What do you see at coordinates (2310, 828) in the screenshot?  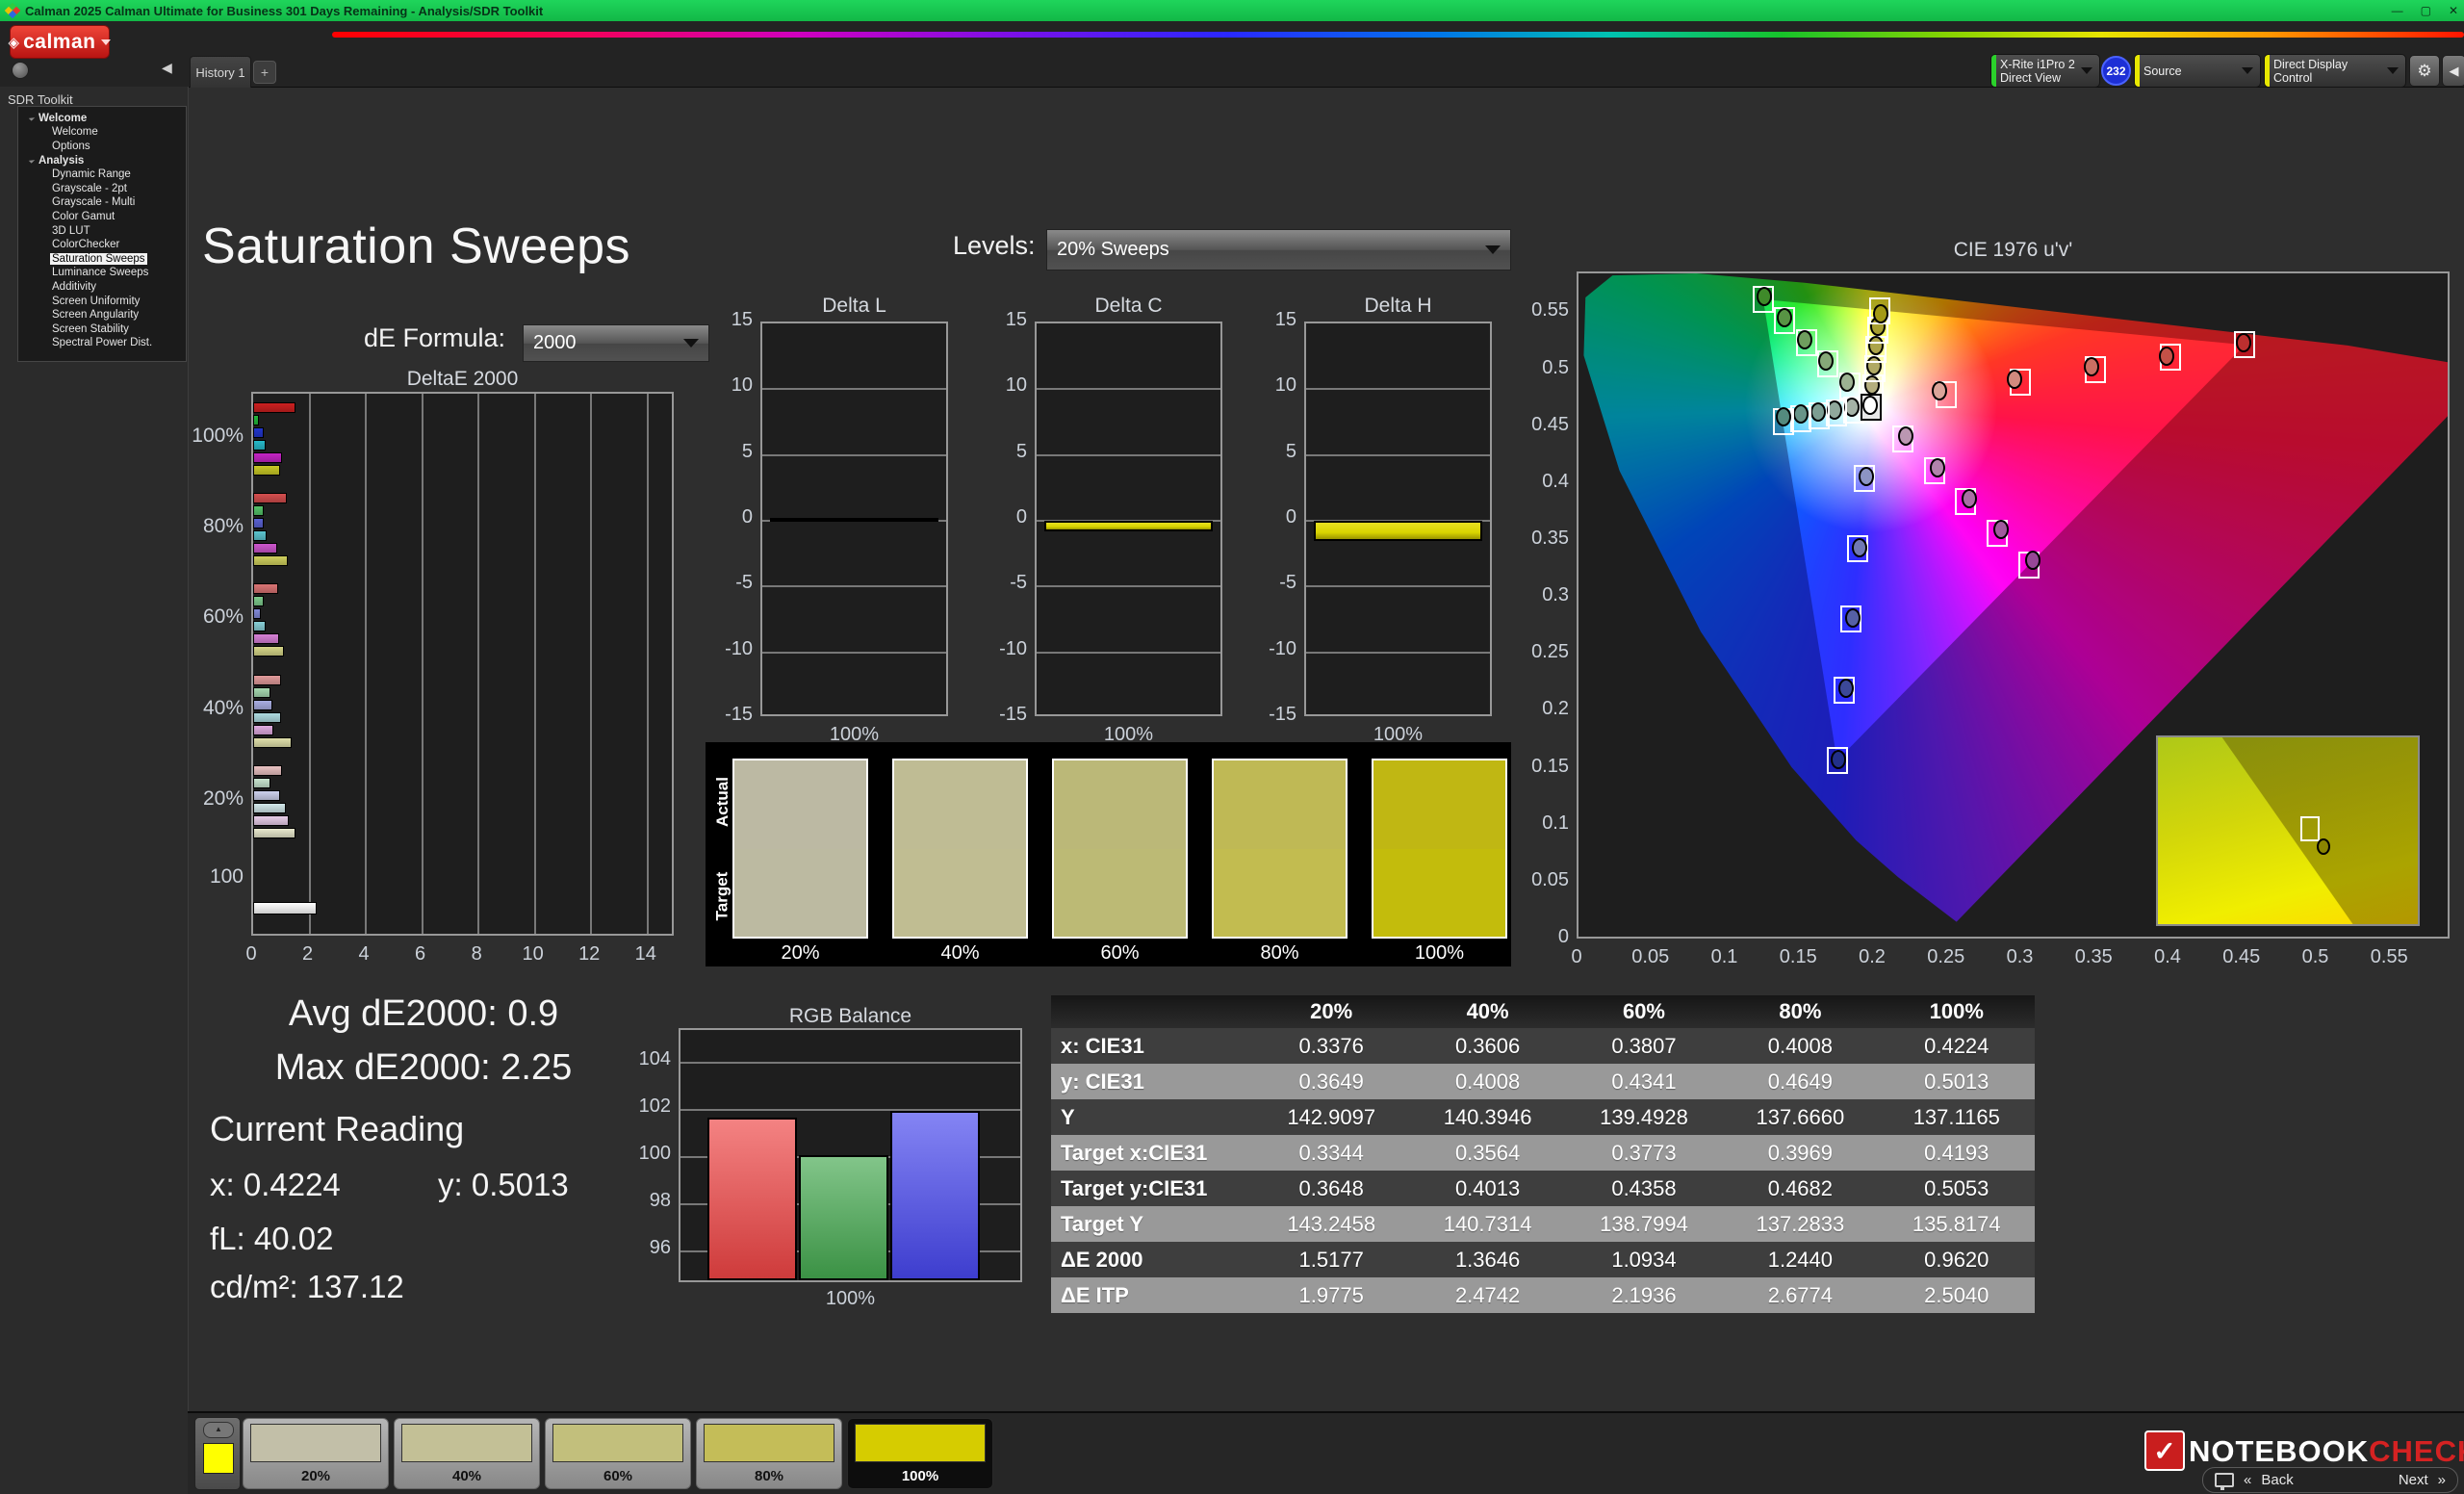 I see `inset-target-square` at bounding box center [2310, 828].